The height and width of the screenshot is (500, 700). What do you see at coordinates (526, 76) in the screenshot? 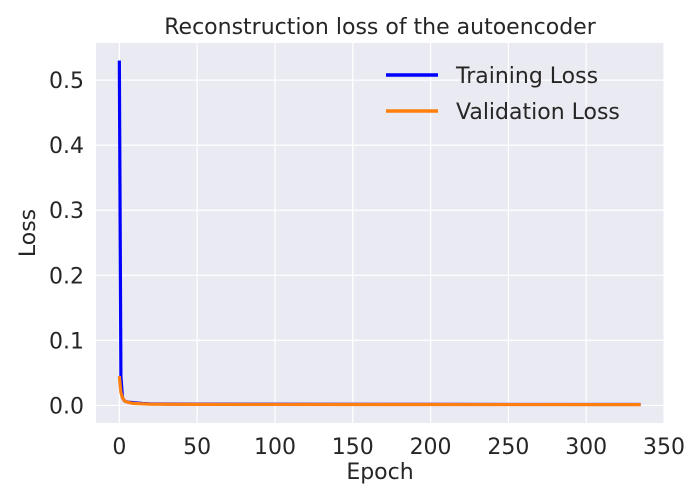
I see `legend-label: Training Loss` at bounding box center [526, 76].